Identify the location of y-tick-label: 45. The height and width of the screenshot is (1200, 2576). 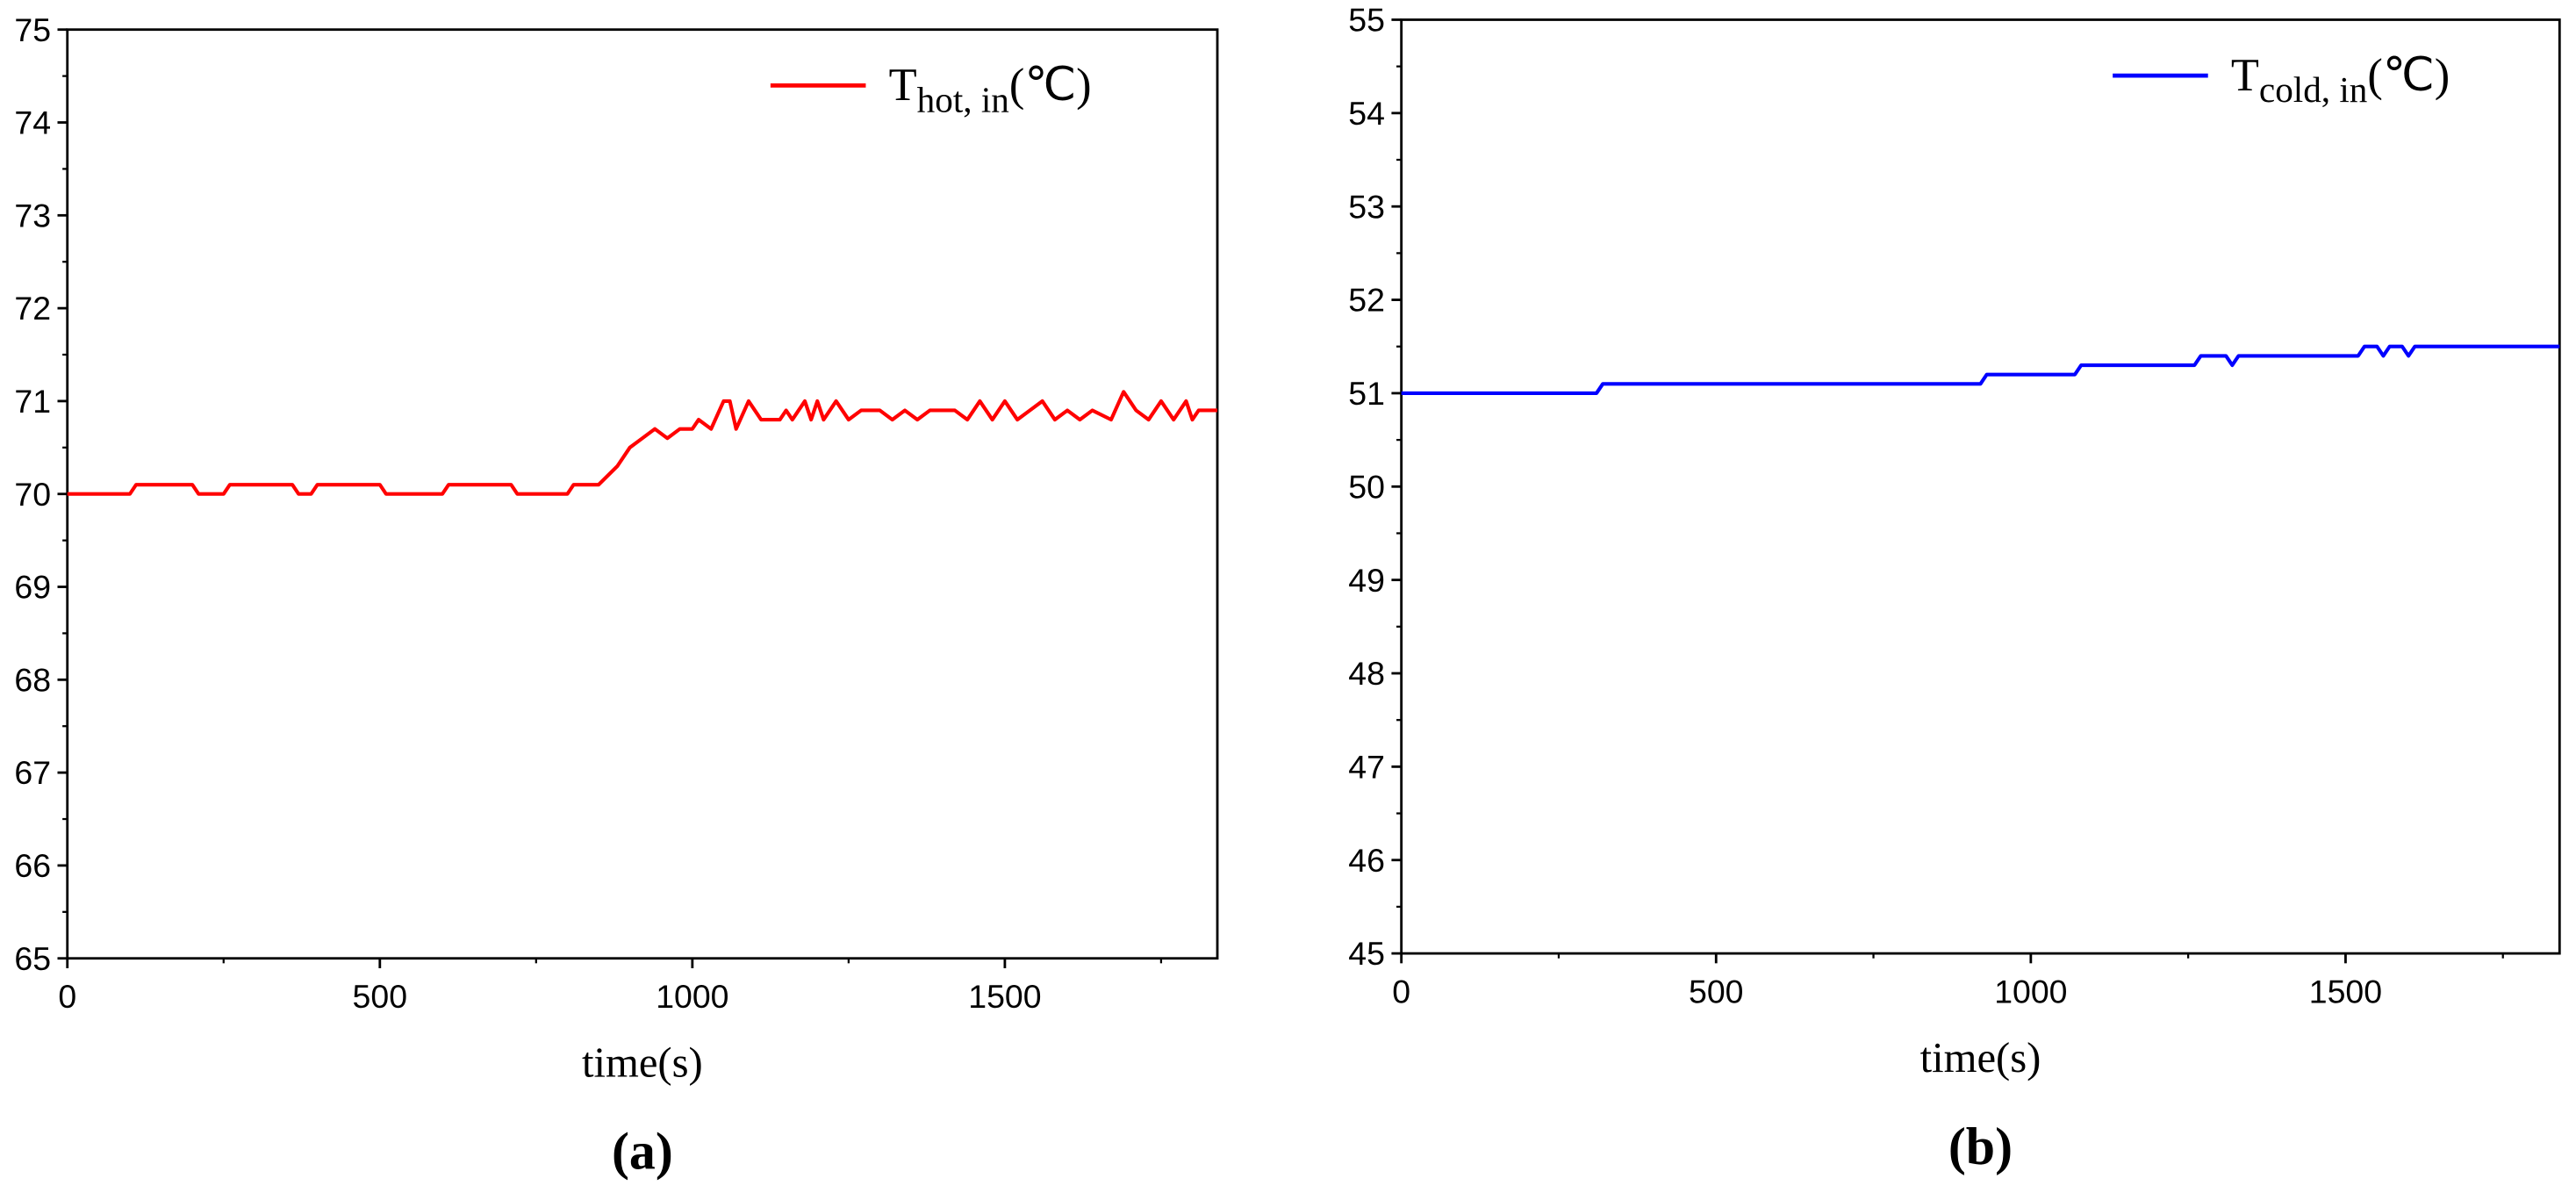
(1366, 953).